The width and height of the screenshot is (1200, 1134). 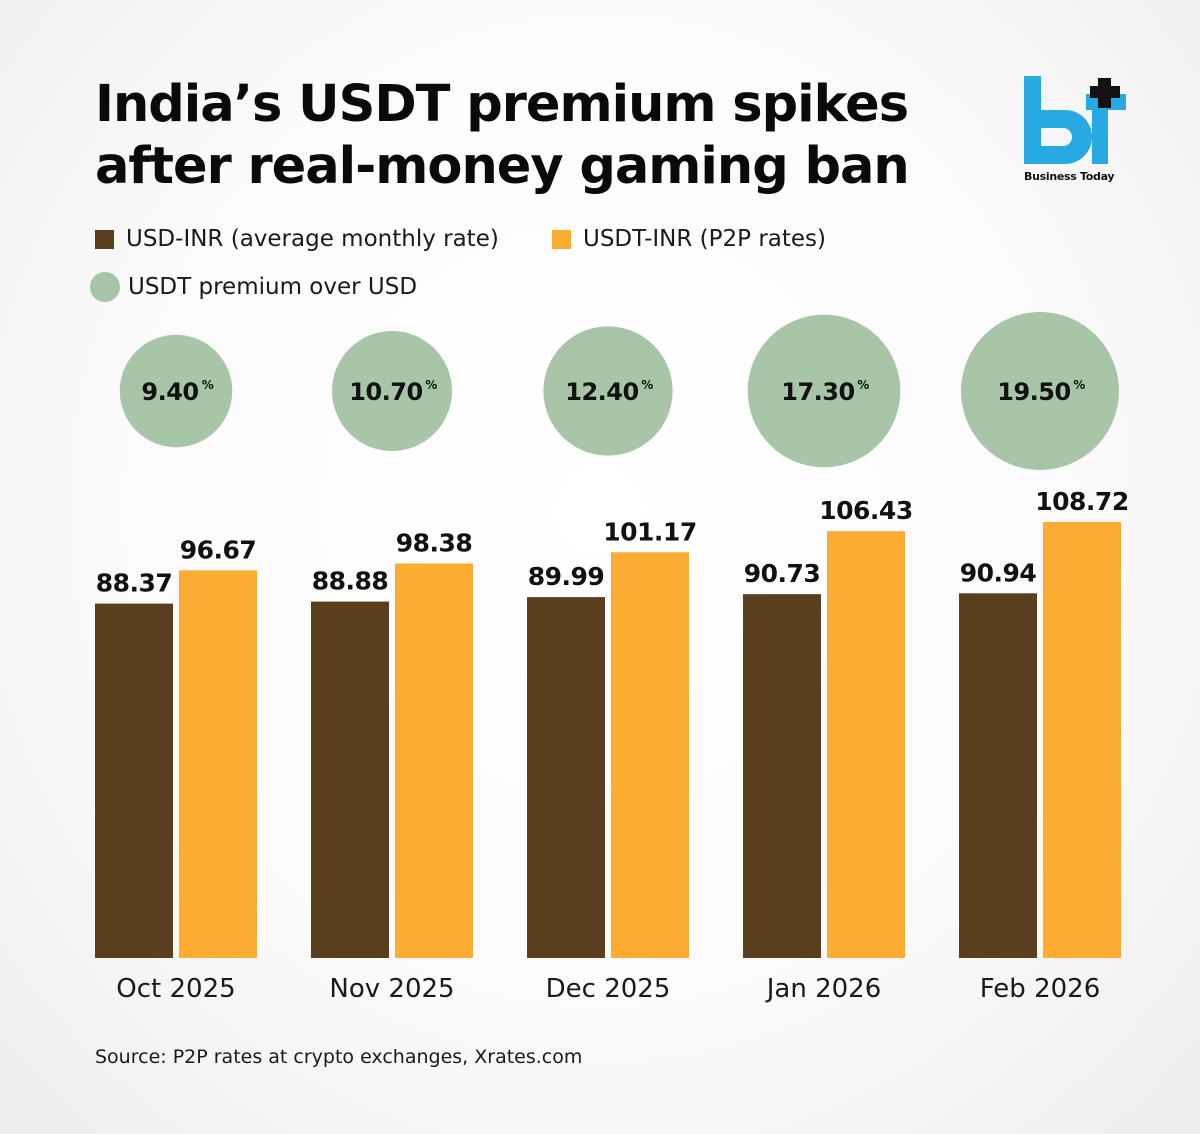 What do you see at coordinates (561, 239) in the screenshot?
I see `legend-usdt-inr-swatch` at bounding box center [561, 239].